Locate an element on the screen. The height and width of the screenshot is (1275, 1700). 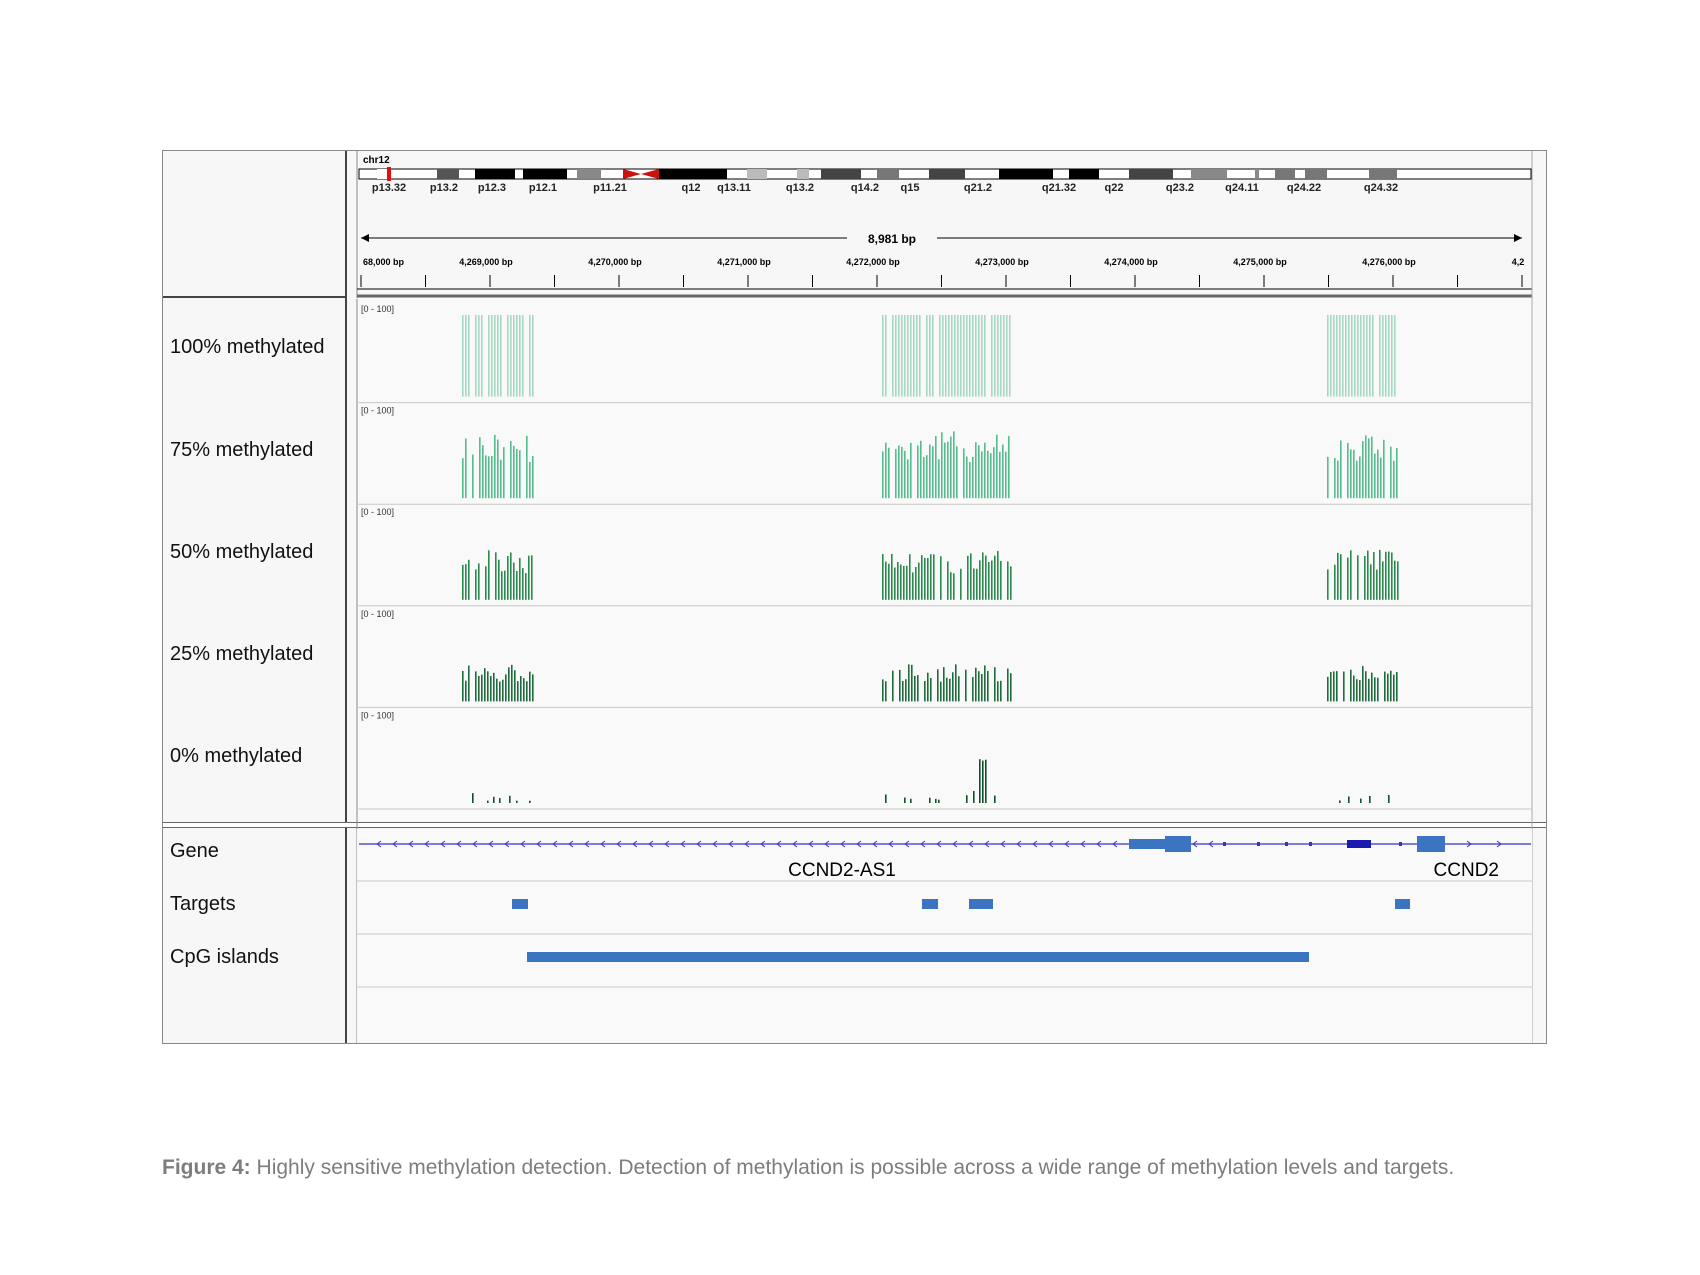
track-name-50: 50% methylated is located at coordinates (242, 552).